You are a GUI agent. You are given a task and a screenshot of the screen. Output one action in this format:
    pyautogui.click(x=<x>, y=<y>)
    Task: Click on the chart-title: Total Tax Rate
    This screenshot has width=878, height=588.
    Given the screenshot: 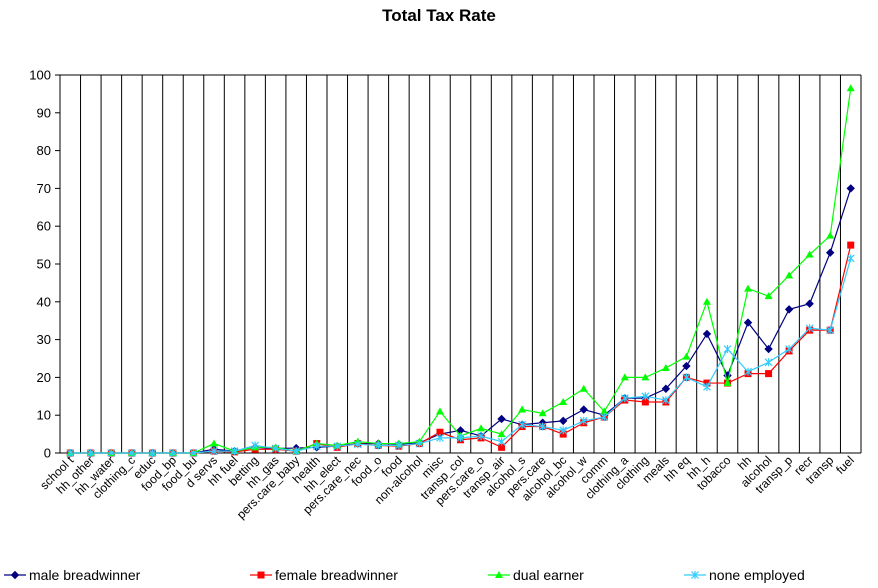 What is the action you would take?
    pyautogui.click(x=439, y=15)
    